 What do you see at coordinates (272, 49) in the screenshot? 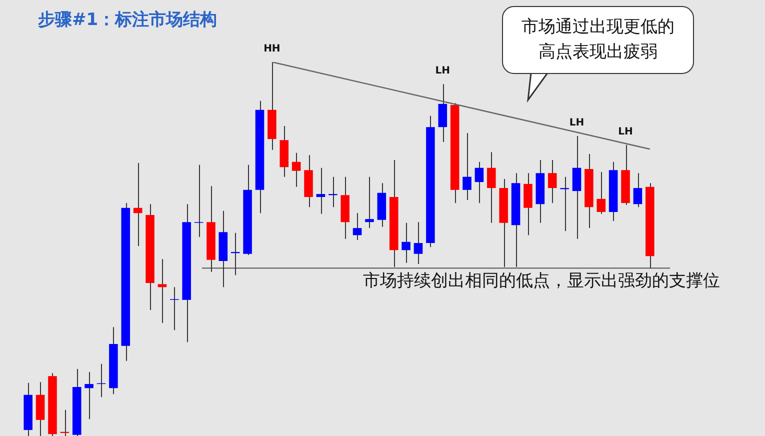
I see `annotation: HH` at bounding box center [272, 49].